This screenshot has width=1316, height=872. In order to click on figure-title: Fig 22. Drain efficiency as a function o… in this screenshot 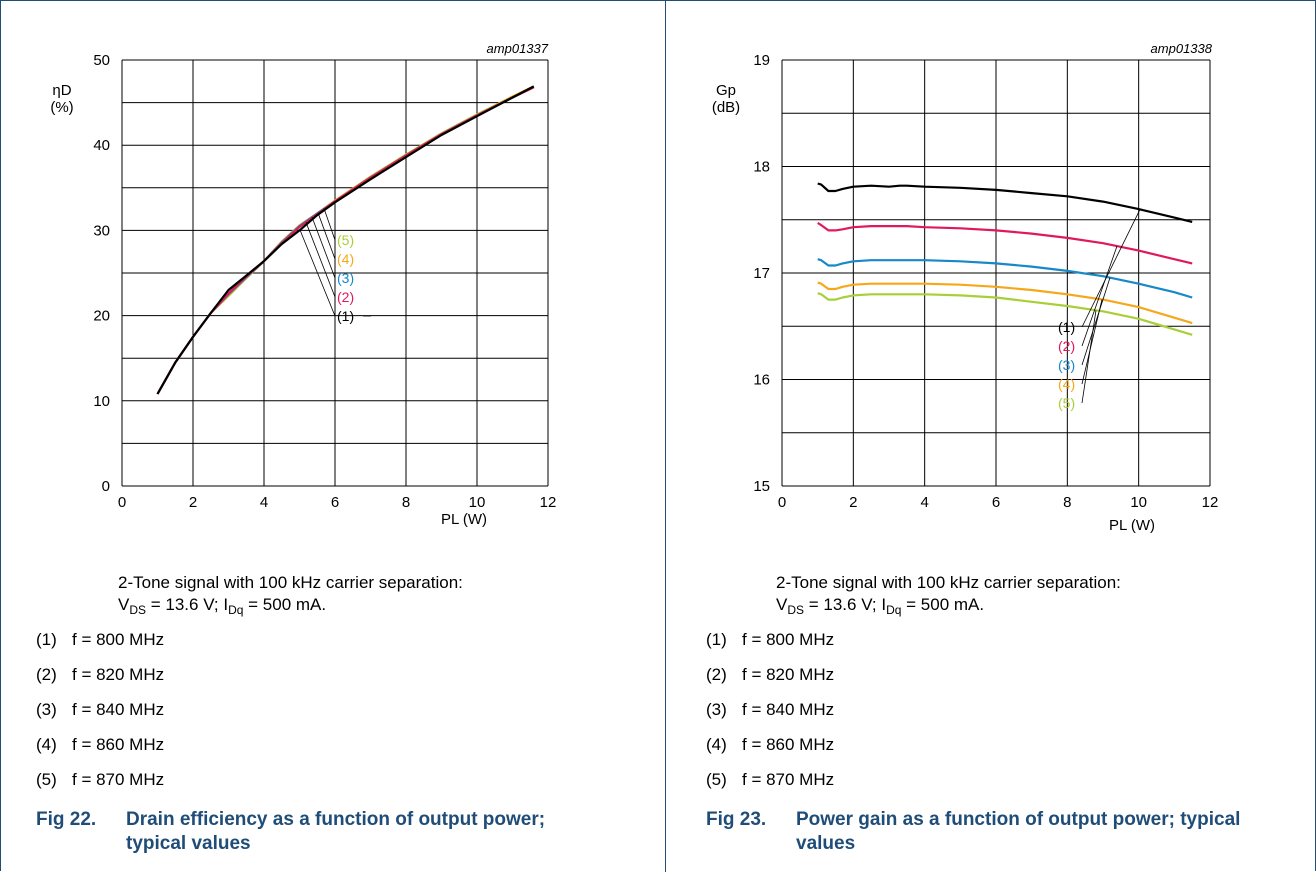, I will do `click(346, 833)`.